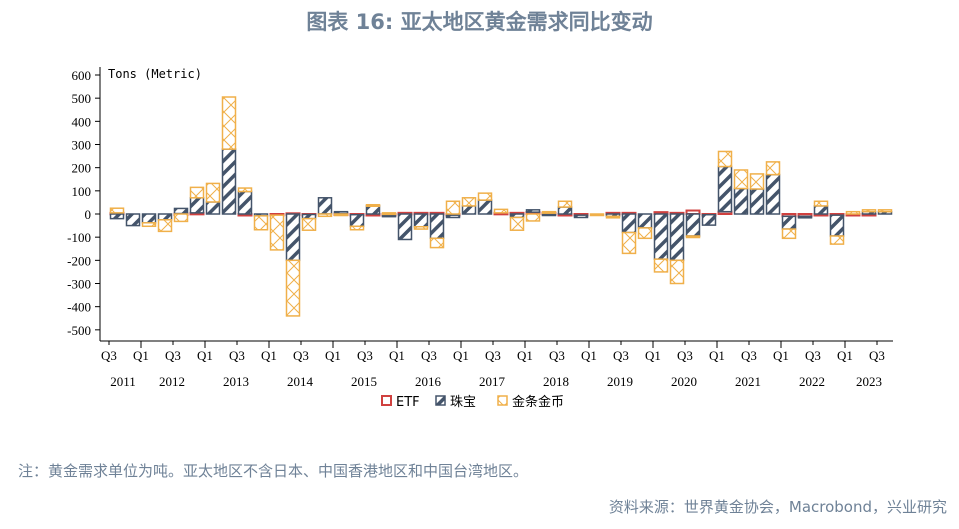 Image resolution: width=959 pixels, height=529 pixels. I want to click on unit-label: Tons (Metric), so click(155, 74).